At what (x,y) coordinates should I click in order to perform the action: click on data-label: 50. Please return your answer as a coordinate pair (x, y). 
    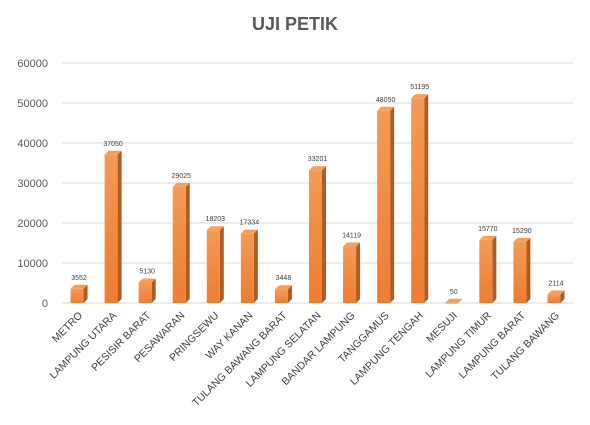
    Looking at the image, I should click on (454, 292).